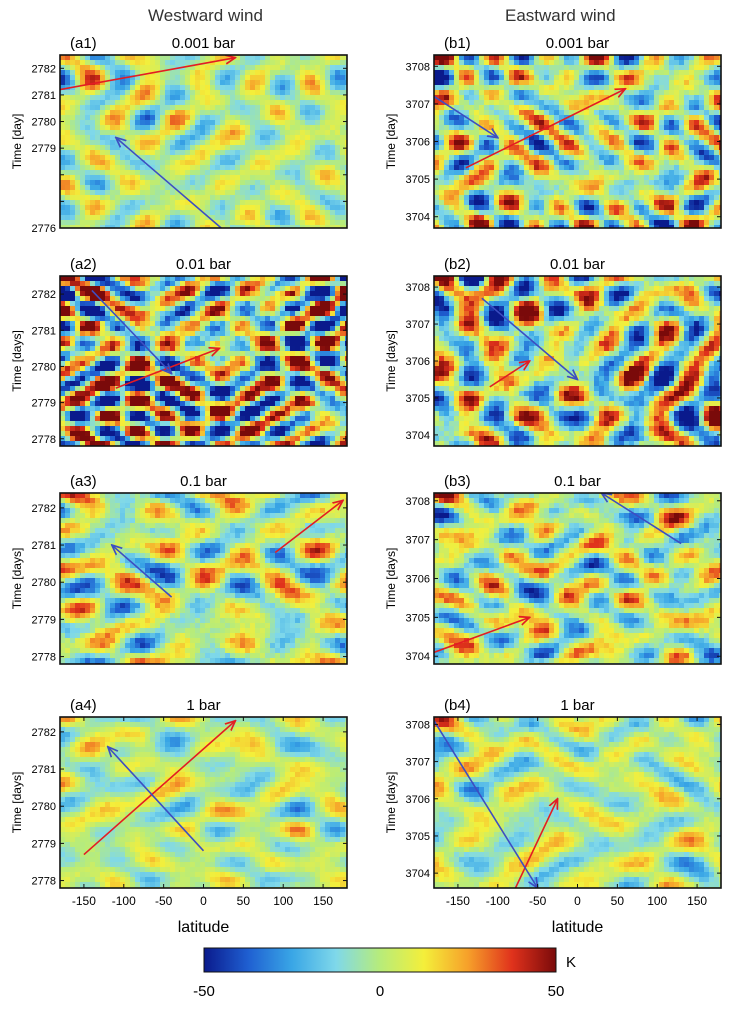  Describe the element at coordinates (44, 96) in the screenshot. I see `y-tick-label: 2781` at that location.